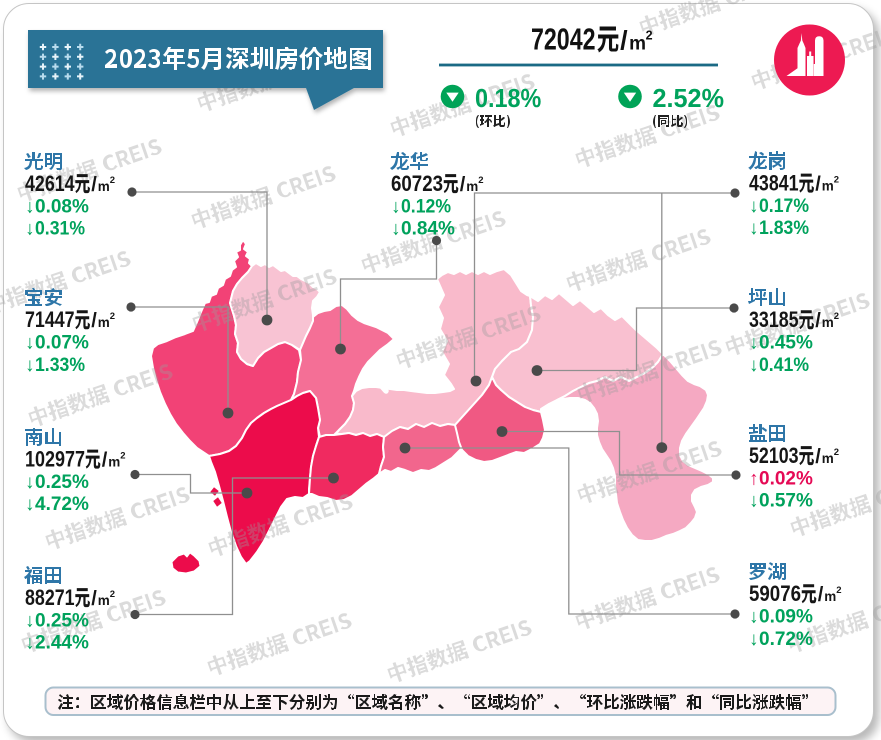  Describe the element at coordinates (60, 229) in the screenshot. I see `svg-text: 0.31%` at that location.